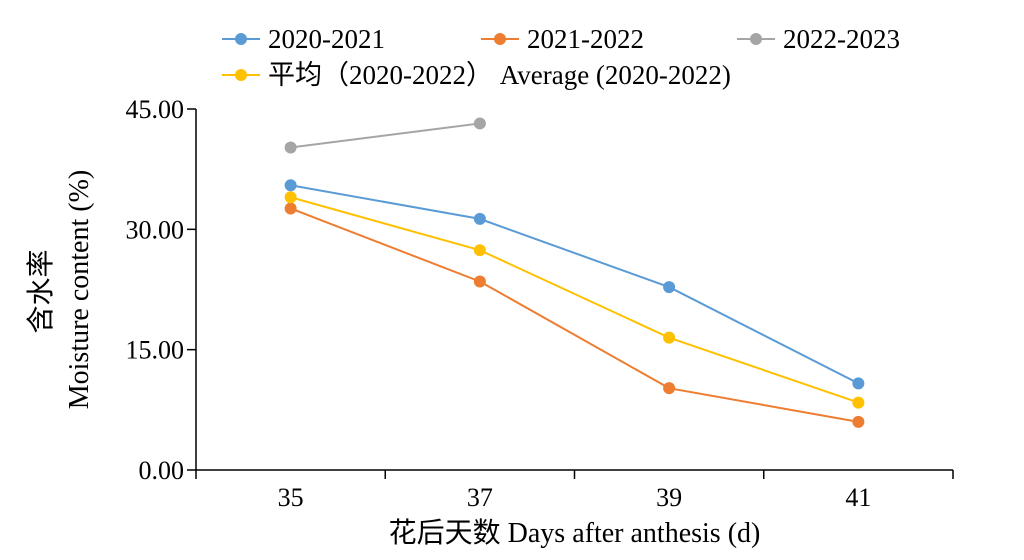 This screenshot has height=560, width=1024. I want to click on x-axis-title: 花后天数 Days after anthesis (d), so click(575, 533).